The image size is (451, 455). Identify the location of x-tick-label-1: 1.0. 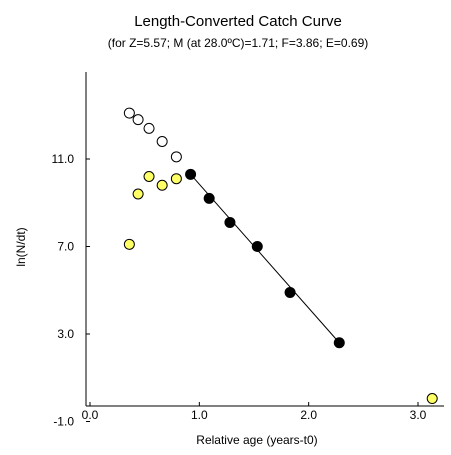
(199, 415).